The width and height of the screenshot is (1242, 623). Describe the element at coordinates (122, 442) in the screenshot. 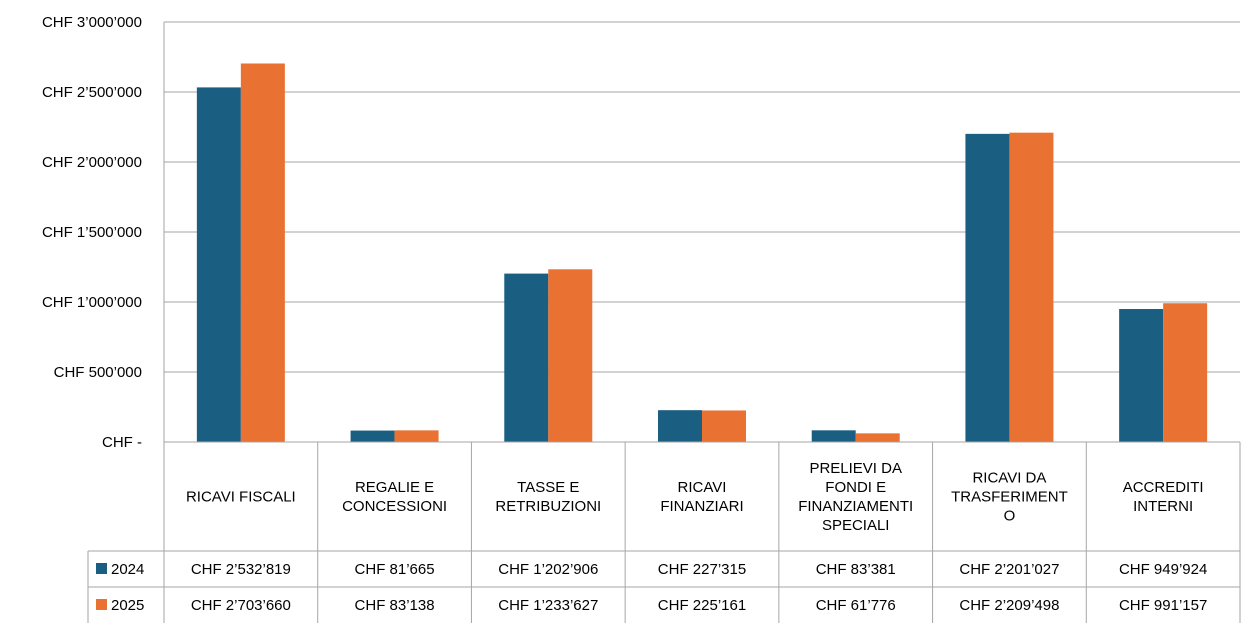

I see `y-tick-label: CHF -` at that location.